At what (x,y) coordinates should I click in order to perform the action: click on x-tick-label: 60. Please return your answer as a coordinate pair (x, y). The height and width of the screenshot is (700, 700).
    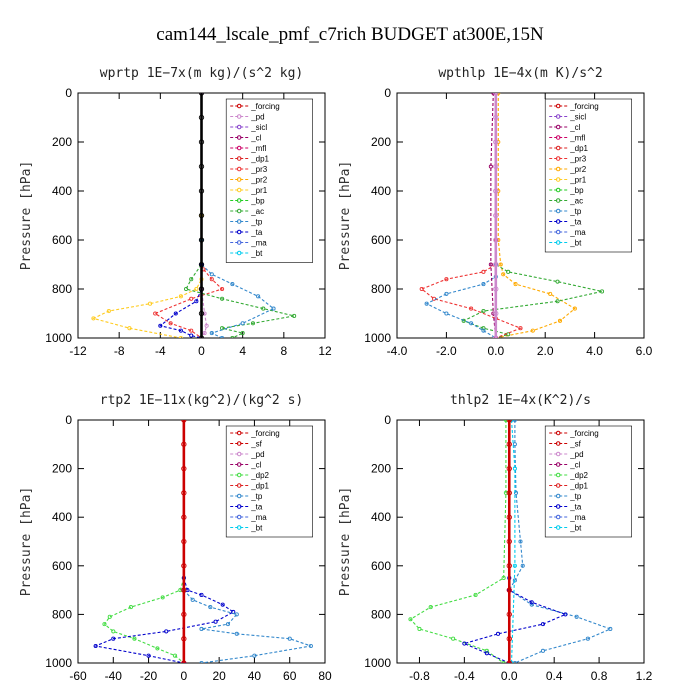
    Looking at the image, I should click on (290, 676).